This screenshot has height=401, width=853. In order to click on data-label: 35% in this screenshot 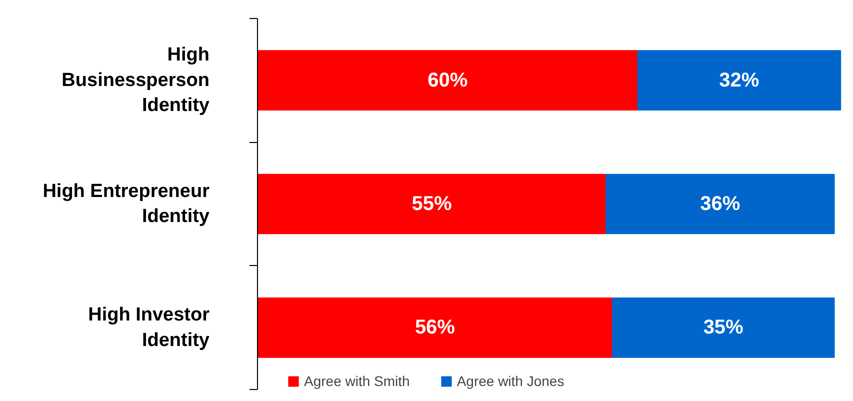, I will do `click(723, 327)`.